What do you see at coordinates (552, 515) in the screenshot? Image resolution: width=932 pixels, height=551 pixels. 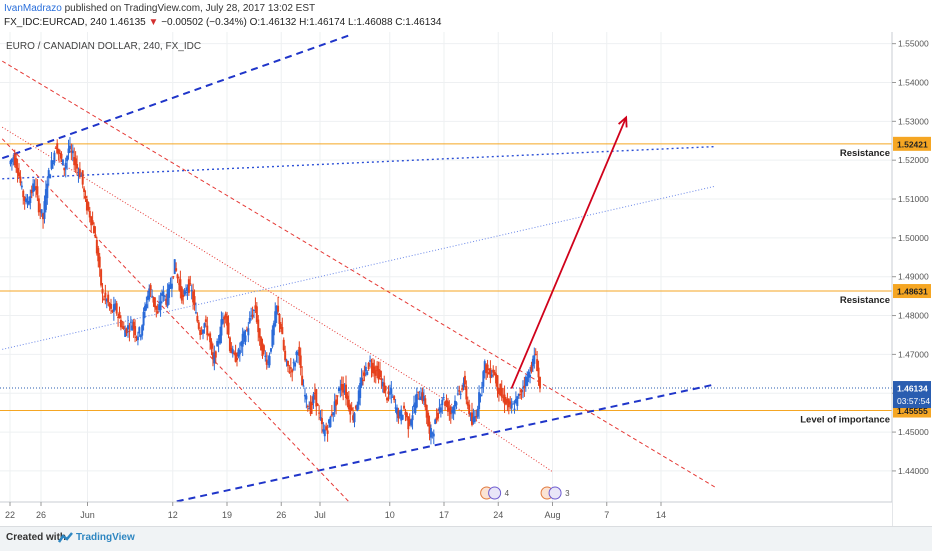 I see `time-tick-label: Aug` at bounding box center [552, 515].